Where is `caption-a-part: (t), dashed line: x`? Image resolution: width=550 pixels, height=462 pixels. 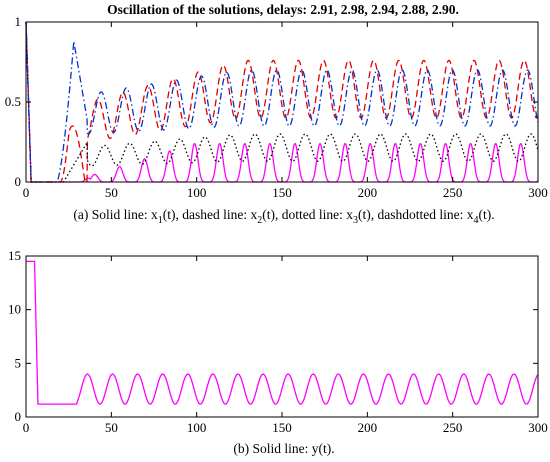
caption-a-part: (t), dashed line: x is located at coordinates (210, 214).